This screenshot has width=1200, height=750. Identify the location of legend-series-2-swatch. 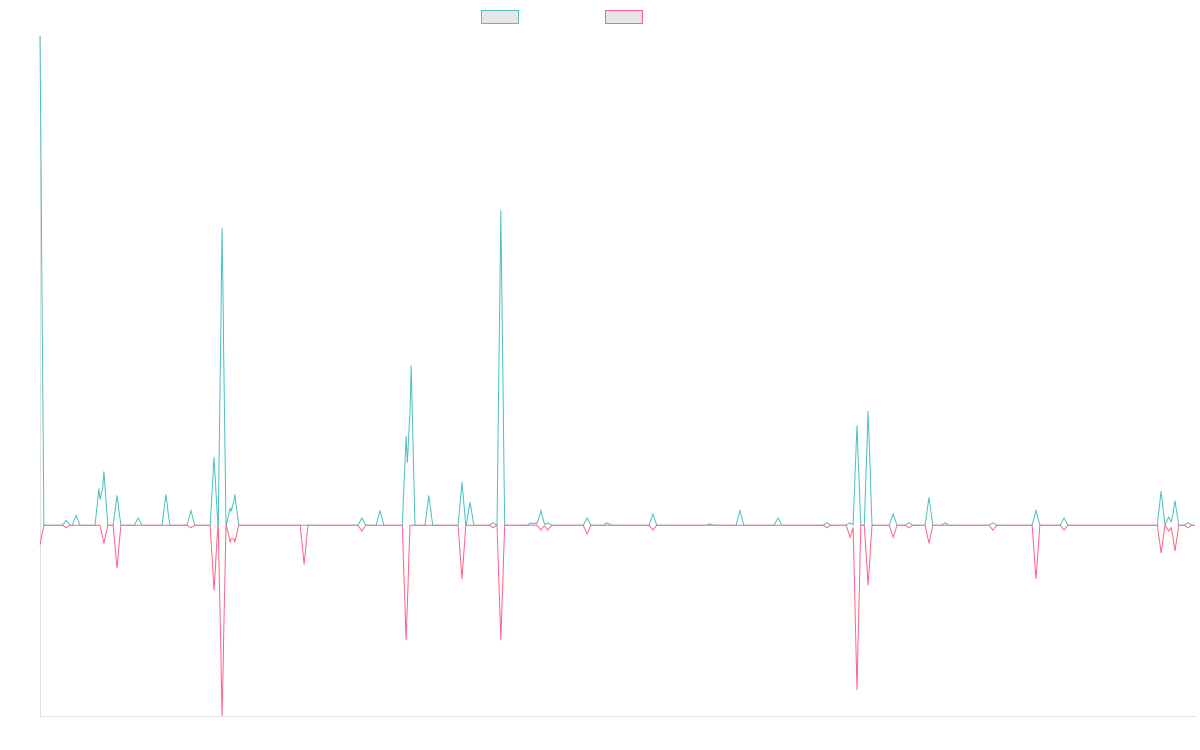
(624, 17).